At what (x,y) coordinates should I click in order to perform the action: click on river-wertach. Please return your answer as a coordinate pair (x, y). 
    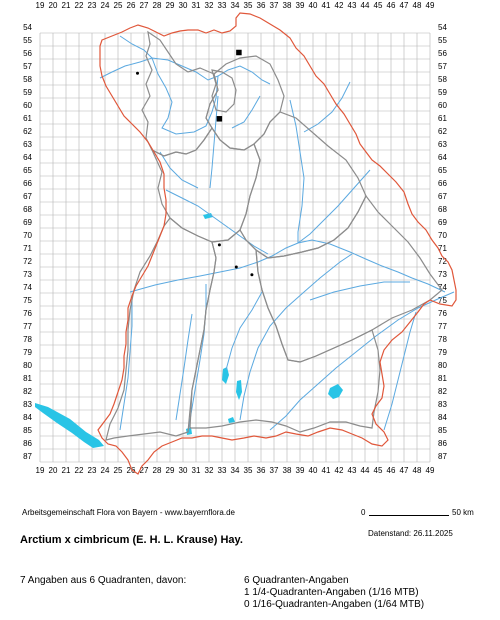
    Looking at the image, I should click on (184, 367).